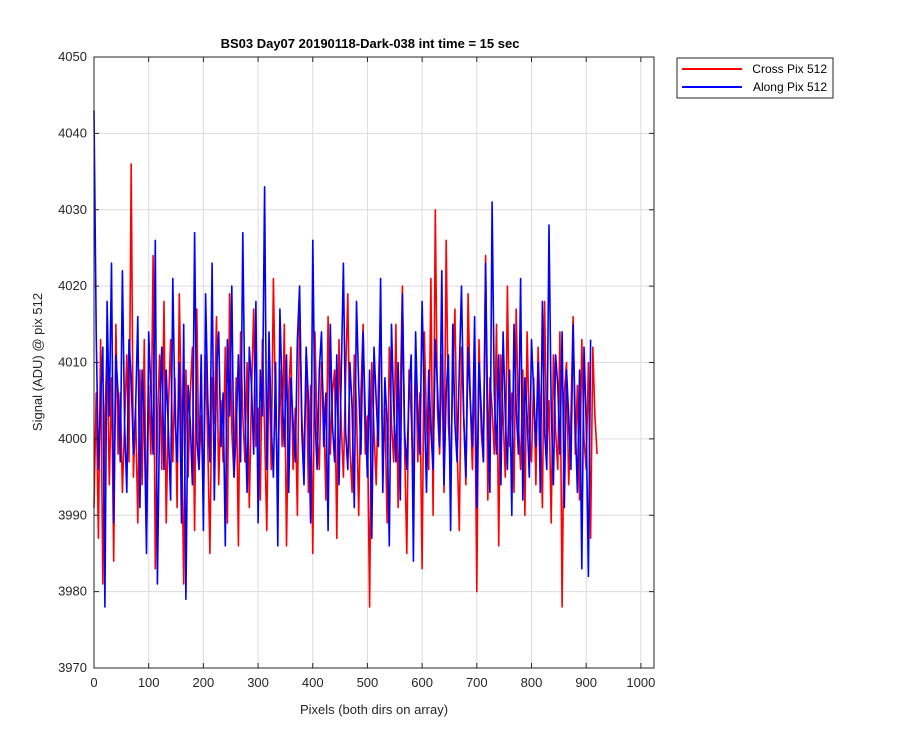 The height and width of the screenshot is (750, 900). I want to click on x-tick-label: 100, so click(149, 682).